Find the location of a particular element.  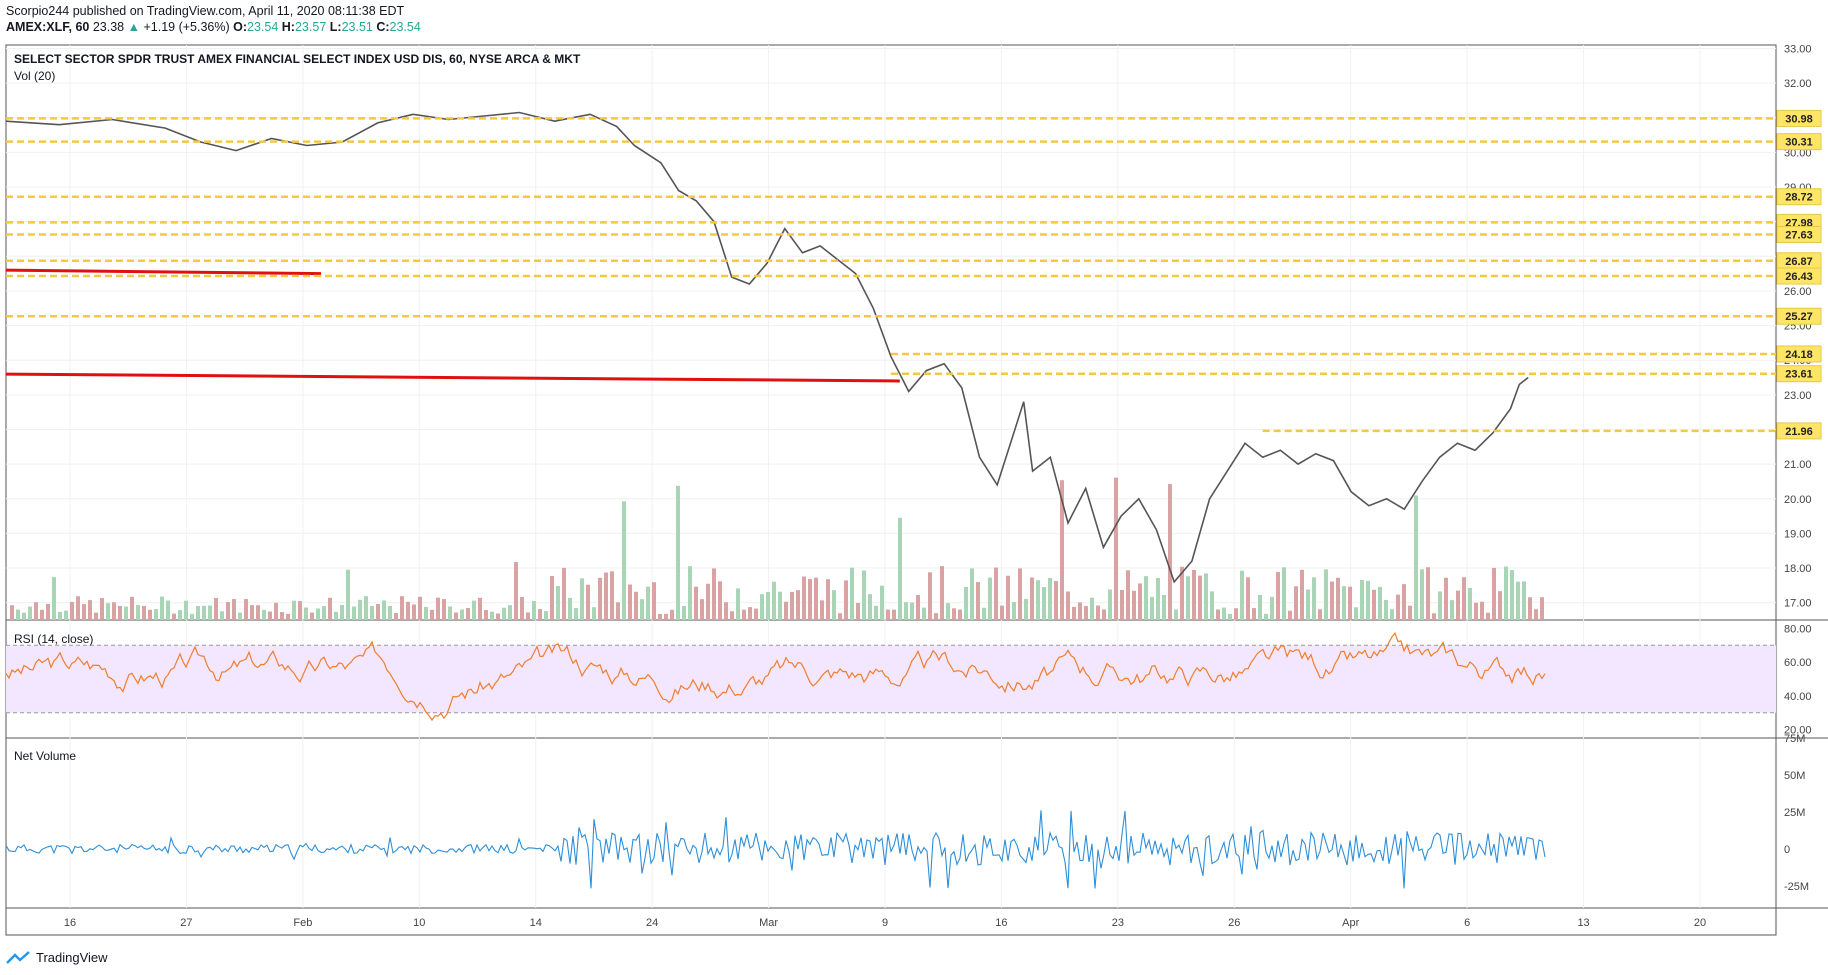

tradingview-logo-icon is located at coordinates (18, 957).